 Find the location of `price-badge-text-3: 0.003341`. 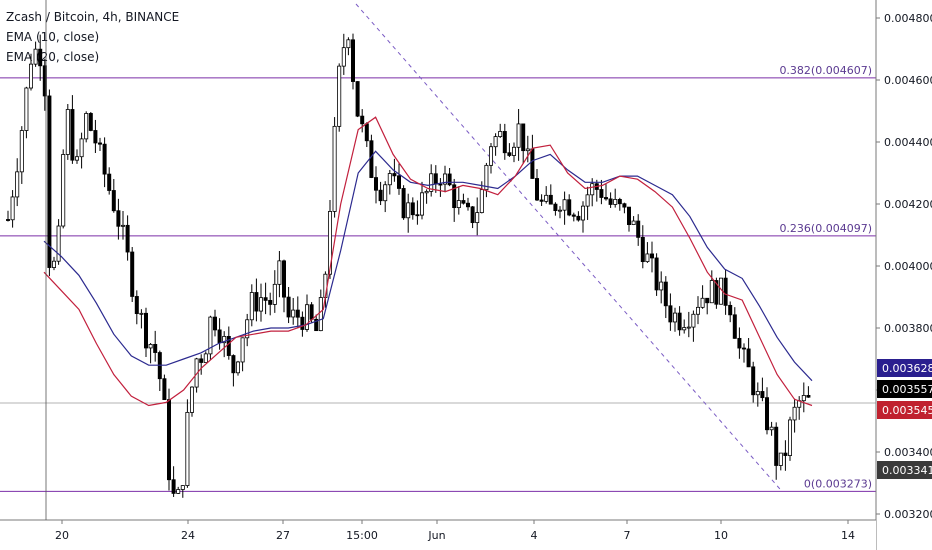

price-badge-text-3: 0.003341 is located at coordinates (907, 470).